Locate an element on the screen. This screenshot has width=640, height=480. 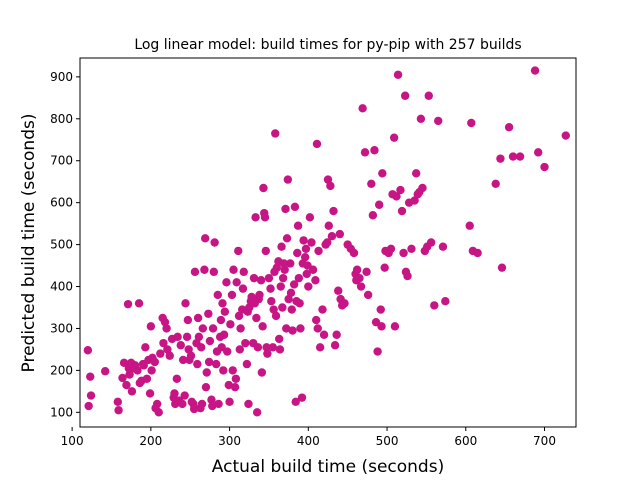
y-tick-label: 700 is located at coordinates (61, 161).